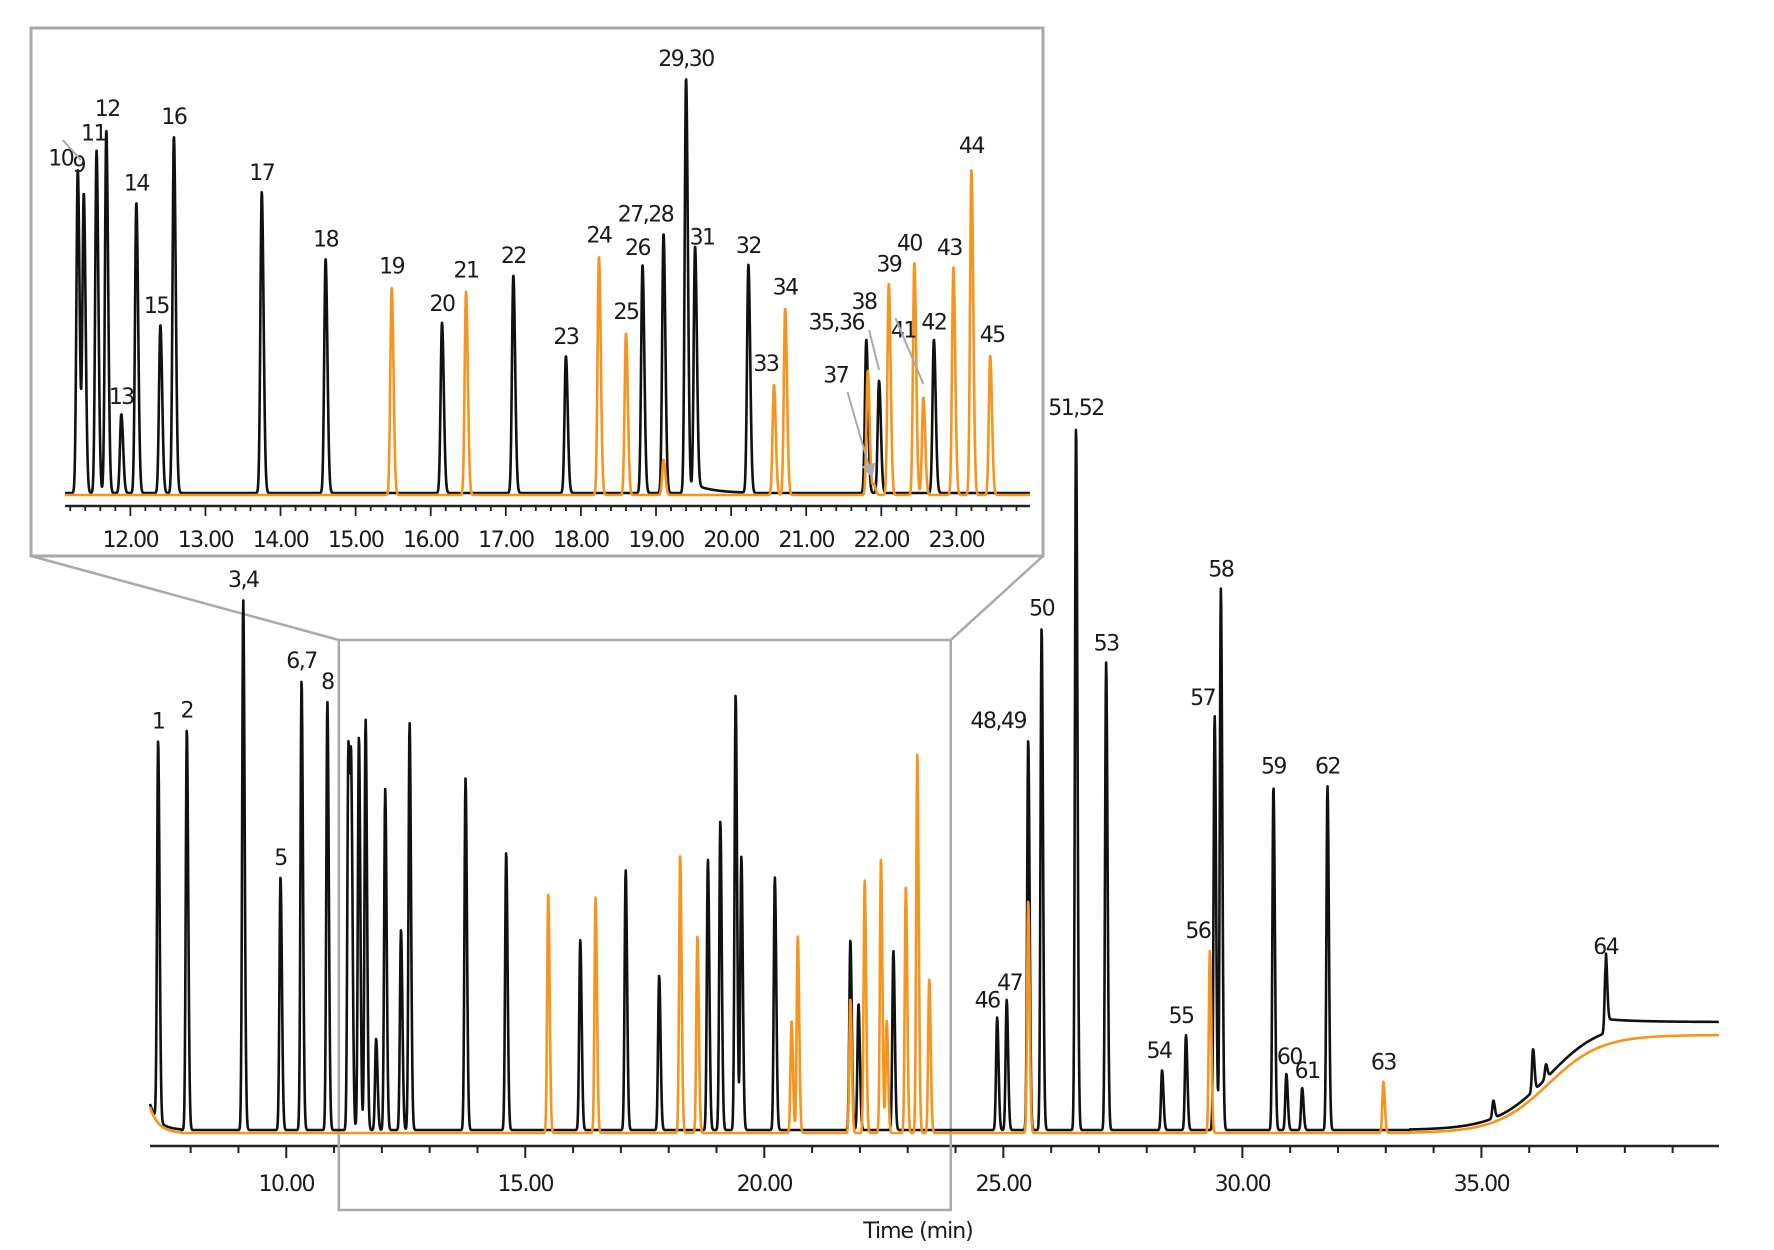 The height and width of the screenshot is (1250, 1774). I want to click on inset-tick-label: 17.00, so click(506, 540).